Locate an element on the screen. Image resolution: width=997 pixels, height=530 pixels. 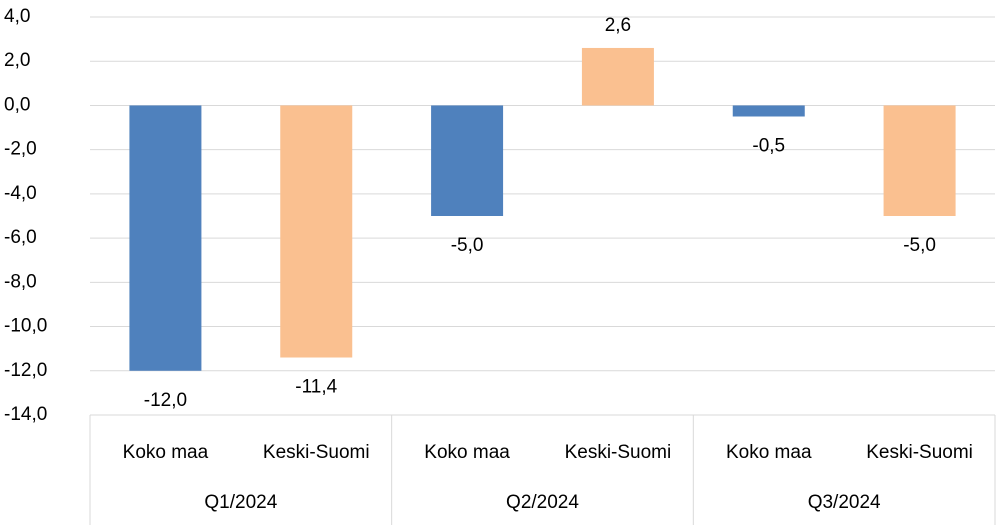
y-tick-label: -12,0 is located at coordinates (25, 370).